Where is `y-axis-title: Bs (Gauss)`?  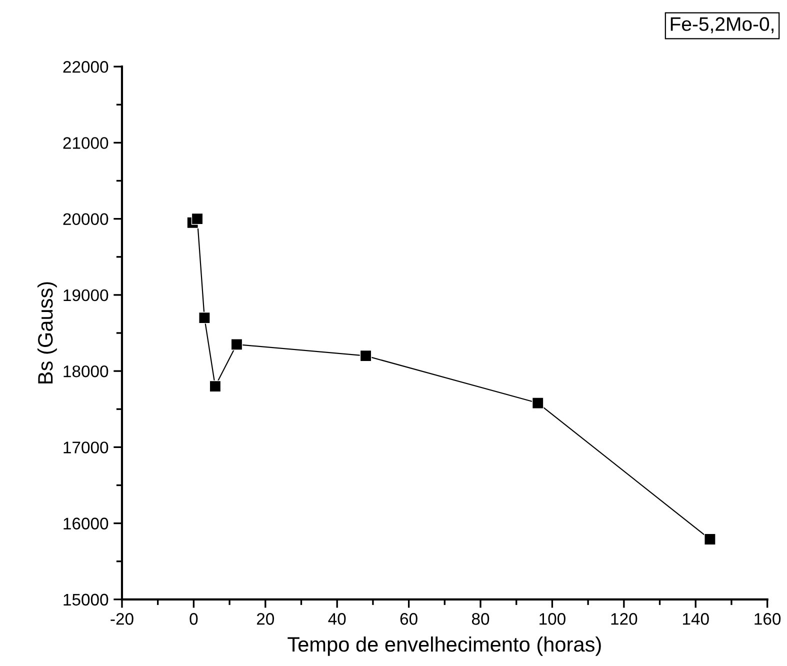
y-axis-title: Bs (Gauss) is located at coordinates (47, 333).